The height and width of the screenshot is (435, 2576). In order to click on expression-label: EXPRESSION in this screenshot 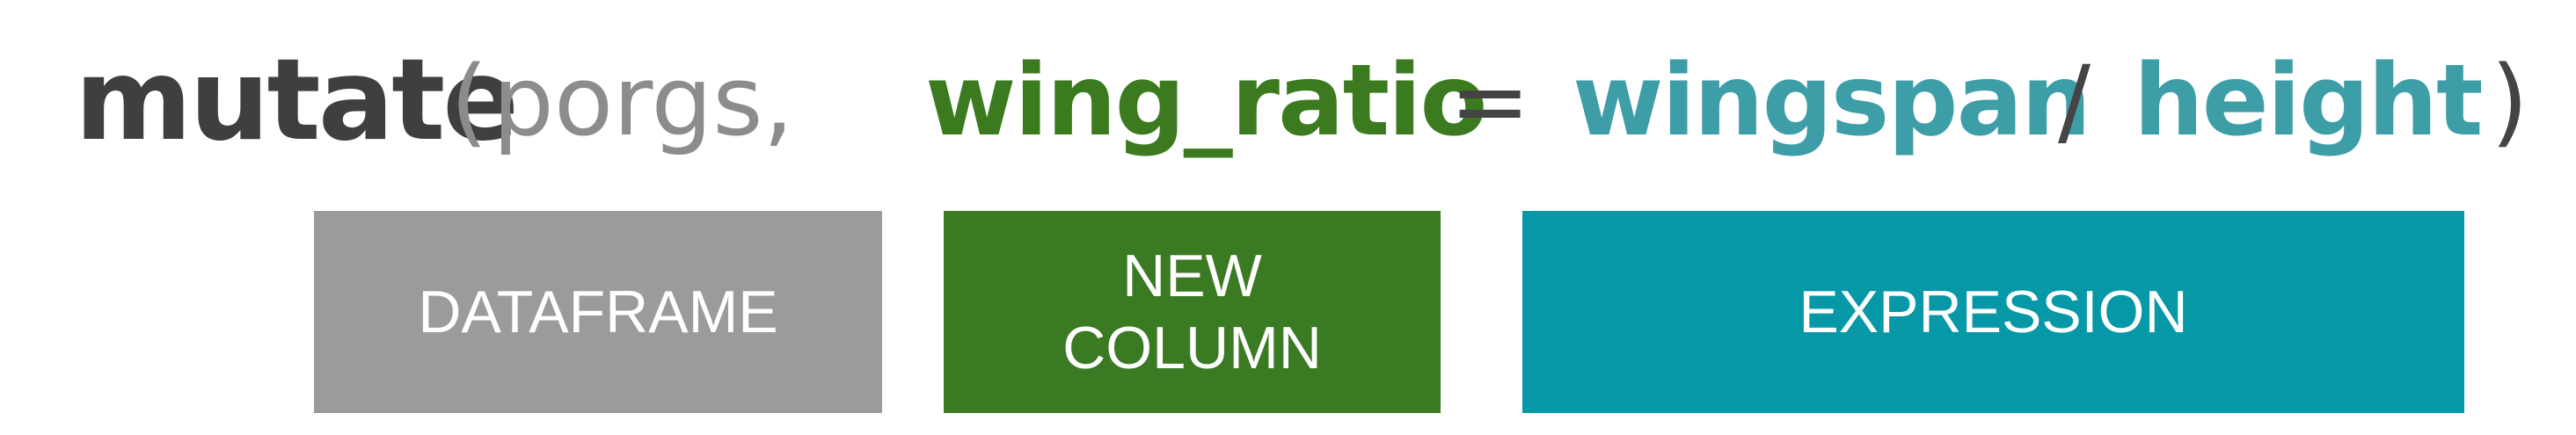, I will do `click(1993, 312)`.